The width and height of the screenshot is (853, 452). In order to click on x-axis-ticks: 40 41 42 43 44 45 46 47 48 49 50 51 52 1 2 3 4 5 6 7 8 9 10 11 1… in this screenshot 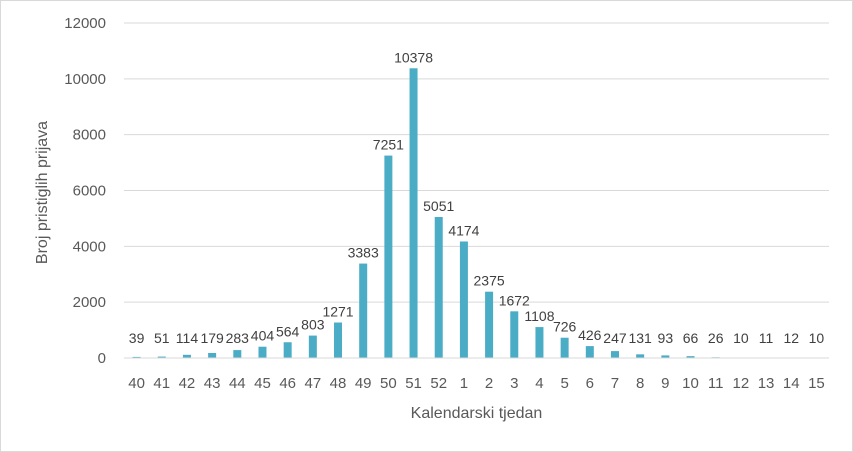, I will do `click(476, 383)`.